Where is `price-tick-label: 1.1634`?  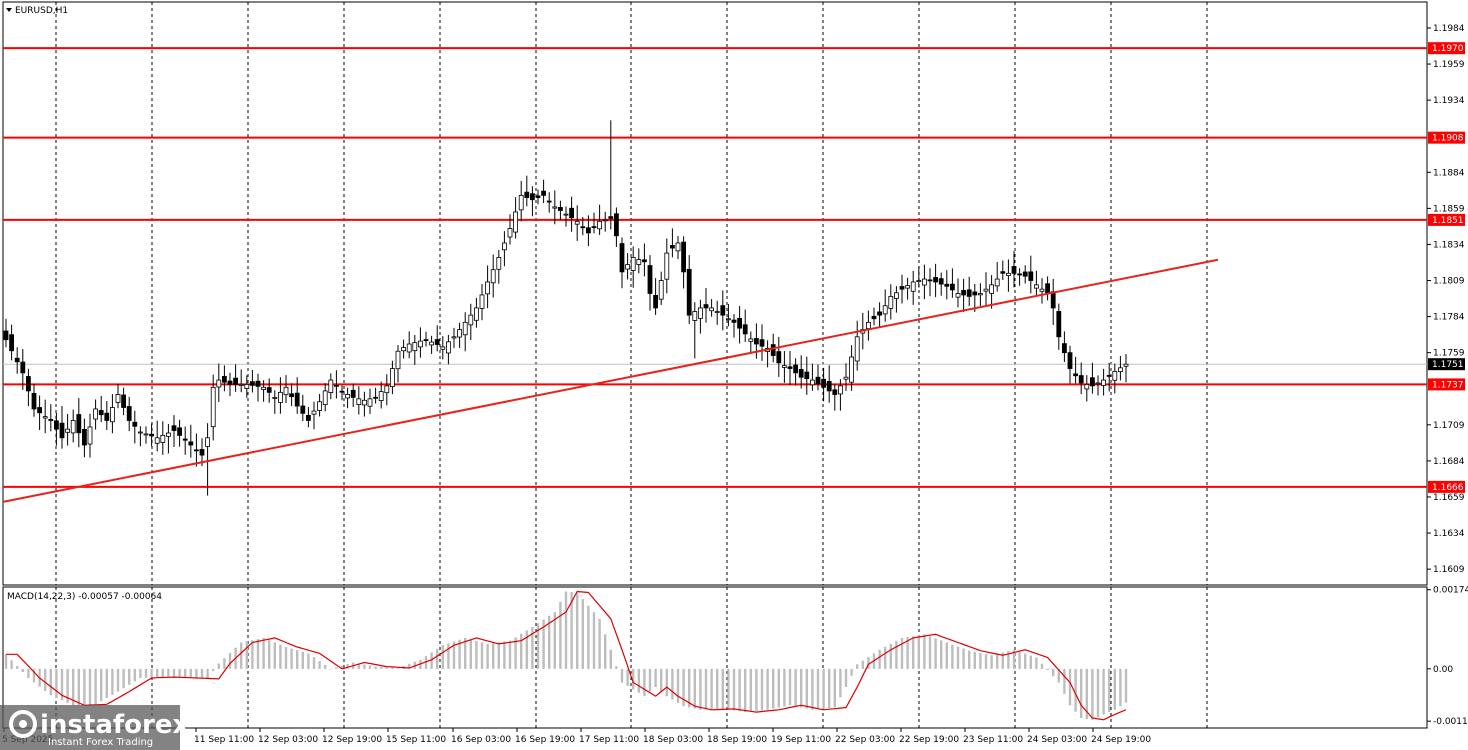
price-tick-label: 1.1634 is located at coordinates (1449, 534).